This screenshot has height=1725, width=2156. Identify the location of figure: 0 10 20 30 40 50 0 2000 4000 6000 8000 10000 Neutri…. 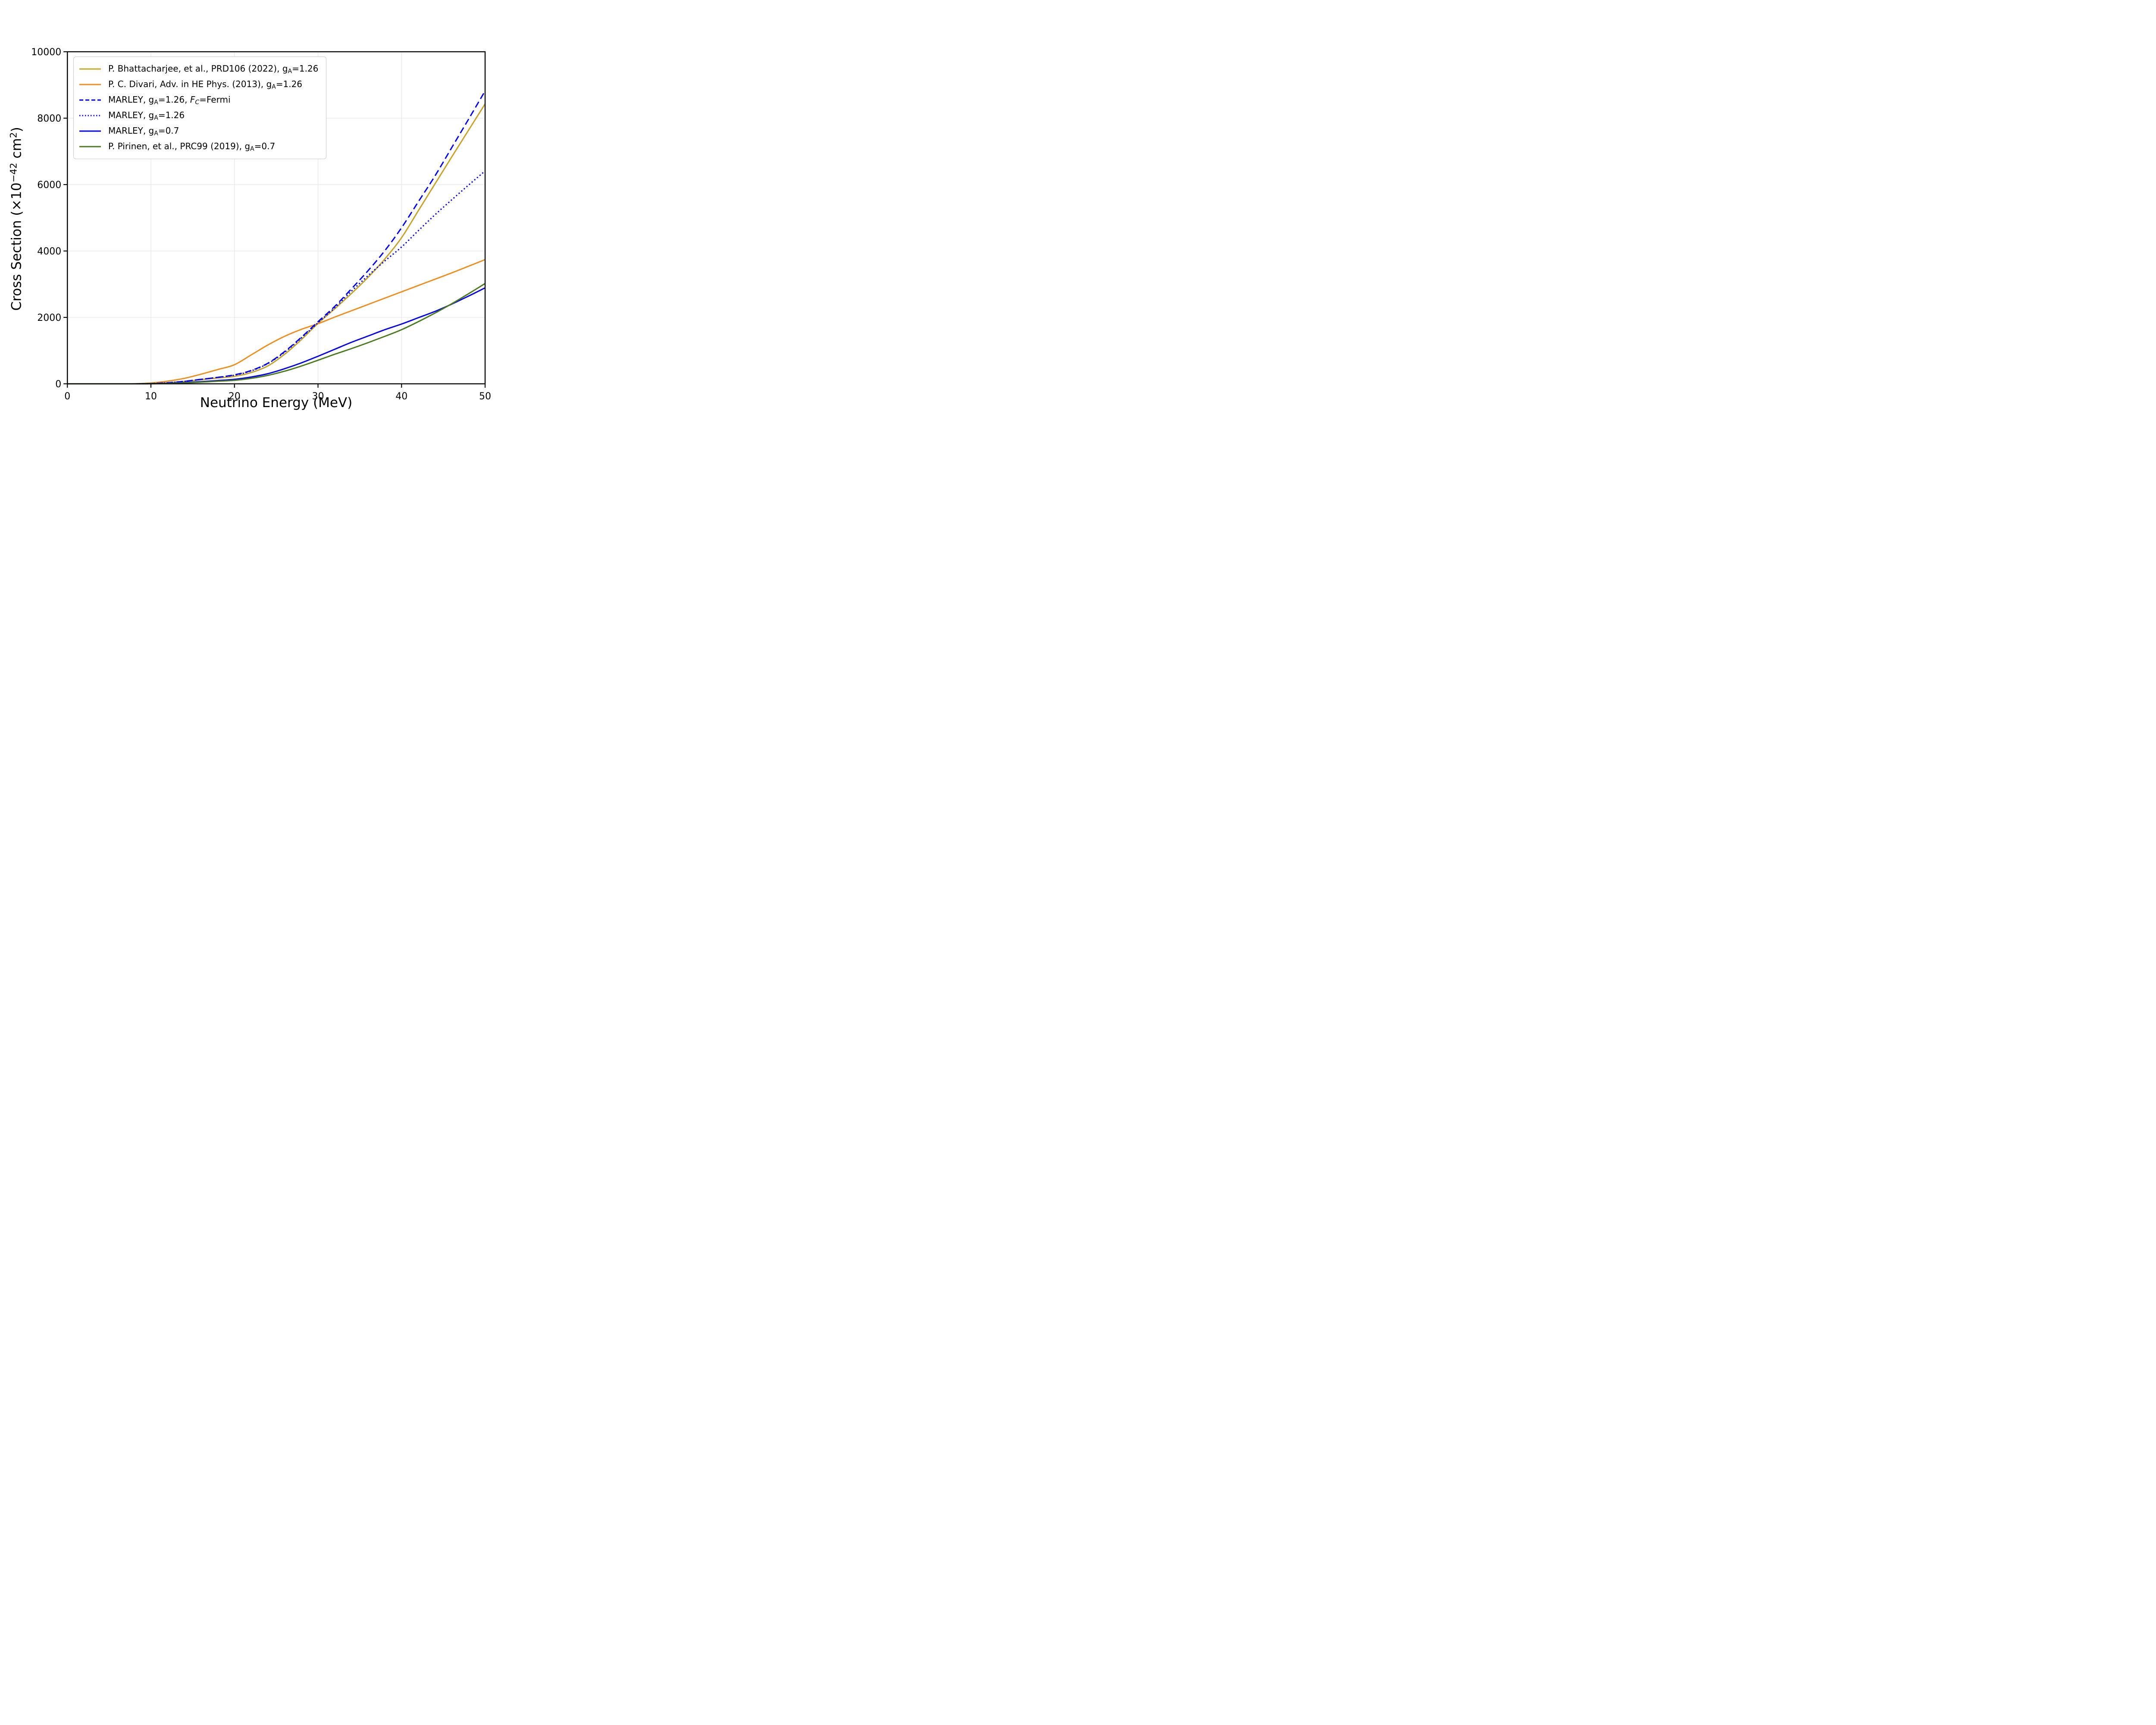
(269, 216).